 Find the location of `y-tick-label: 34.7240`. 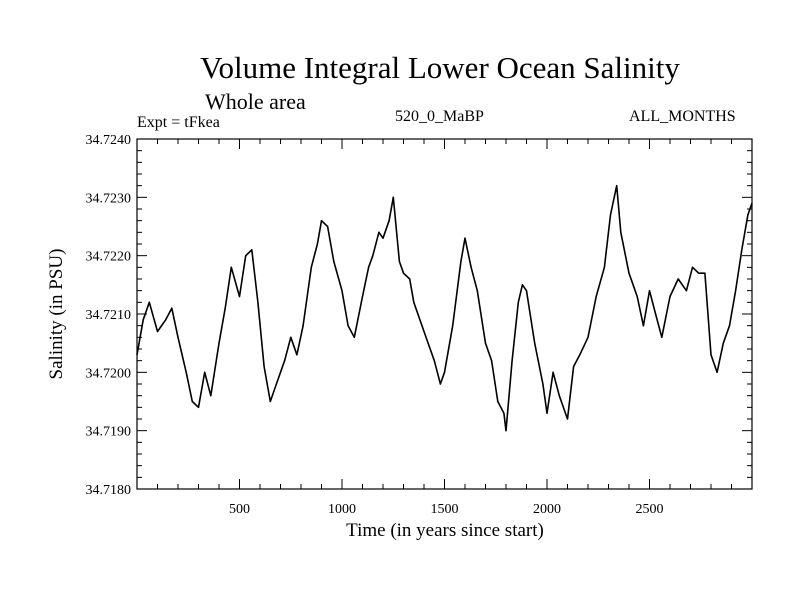

y-tick-label: 34.7240 is located at coordinates (109, 140).